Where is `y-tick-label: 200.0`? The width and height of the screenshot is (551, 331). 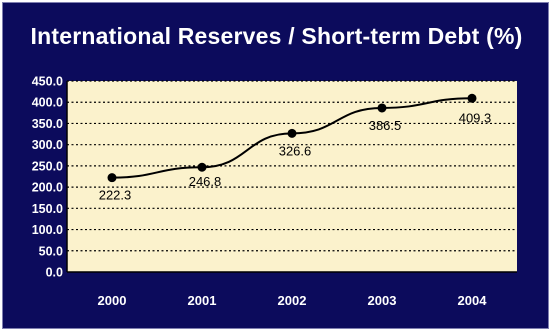 y-tick-label: 200.0 is located at coordinates (47, 188).